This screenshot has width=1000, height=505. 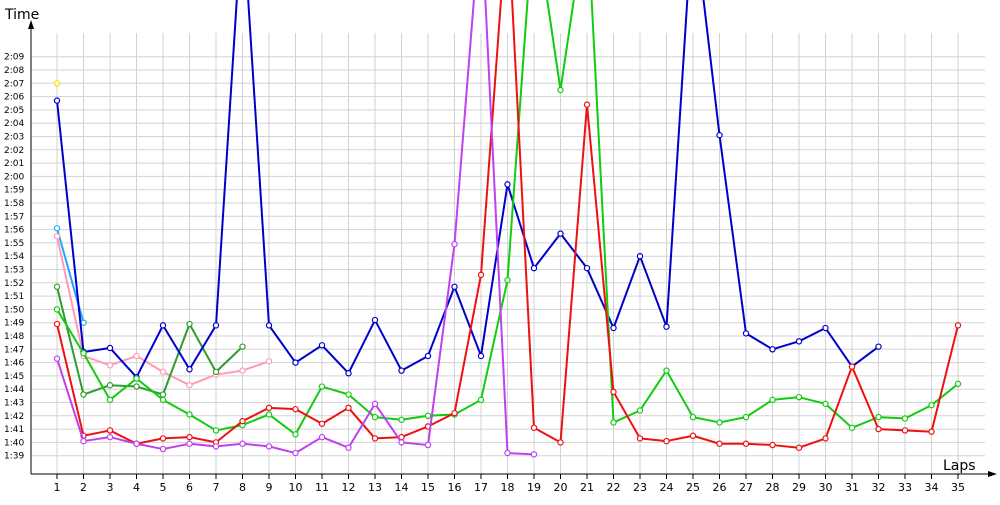 I want to click on x-tick-label: 27, so click(x=746, y=487).